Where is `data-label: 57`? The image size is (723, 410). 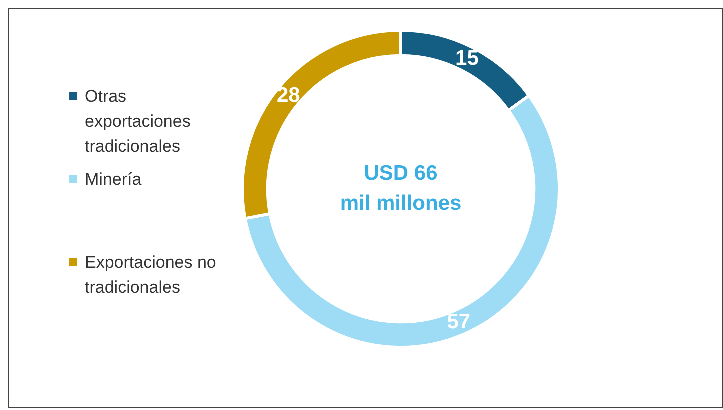 data-label: 57 is located at coordinates (459, 322).